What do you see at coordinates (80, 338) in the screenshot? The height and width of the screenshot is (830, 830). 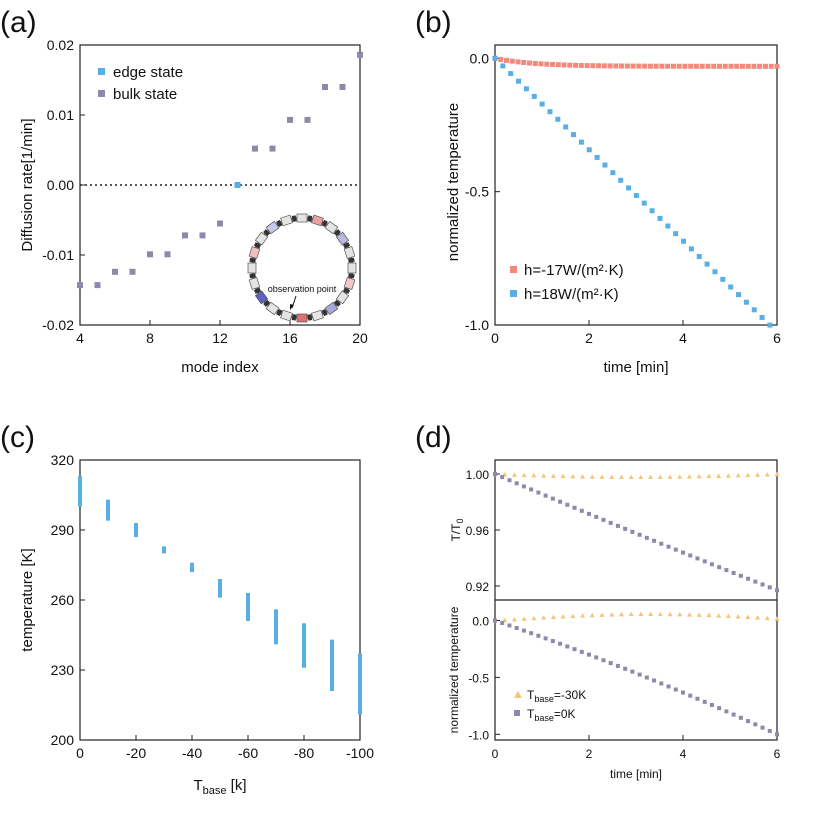 I see `a-xtick-label-0: 4` at bounding box center [80, 338].